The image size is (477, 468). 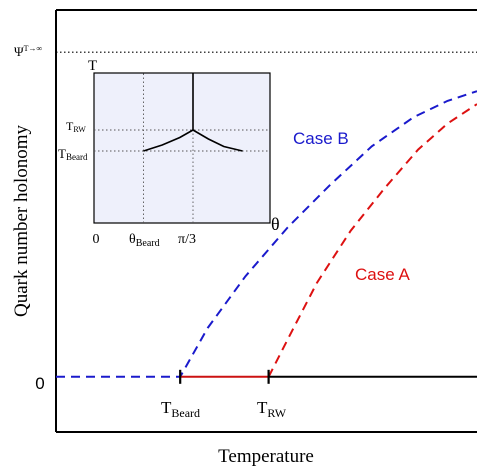 I want to click on asymptote-label-sup: T→∞, so click(x=33, y=48).